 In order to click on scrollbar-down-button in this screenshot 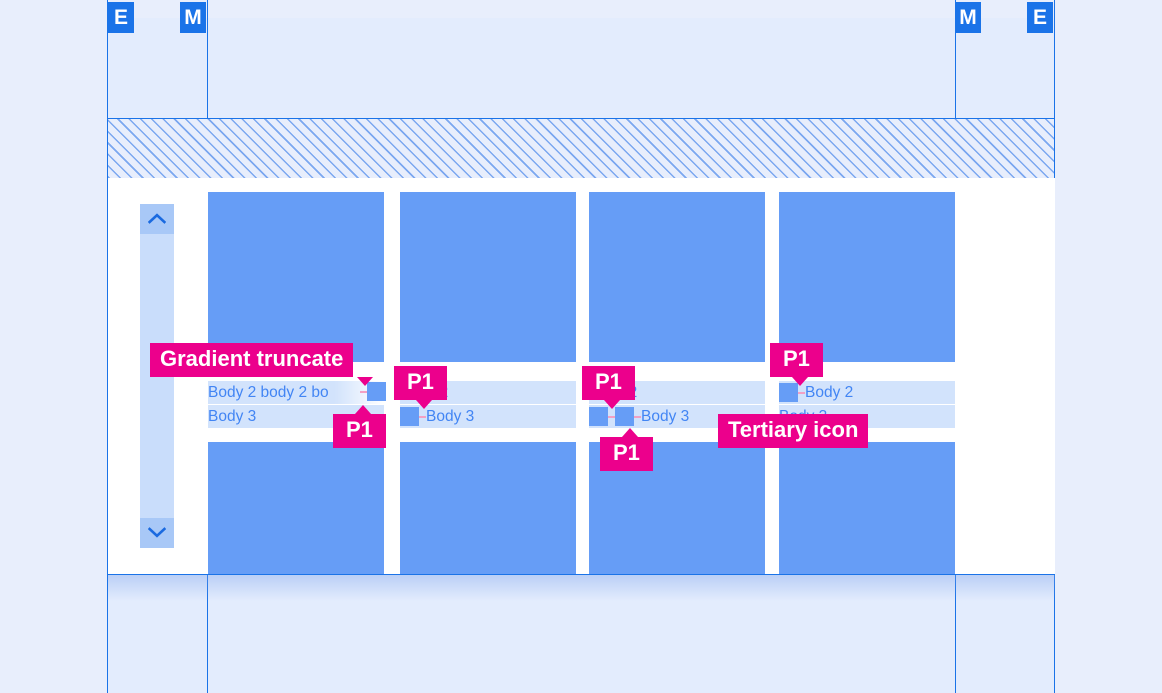, I will do `click(157, 533)`.